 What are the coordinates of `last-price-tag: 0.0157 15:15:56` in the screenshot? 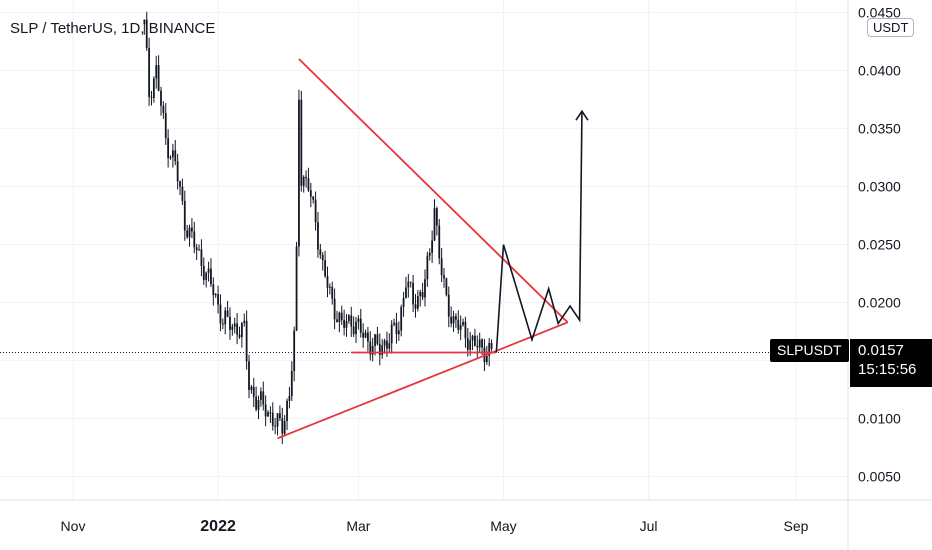 It's located at (891, 363).